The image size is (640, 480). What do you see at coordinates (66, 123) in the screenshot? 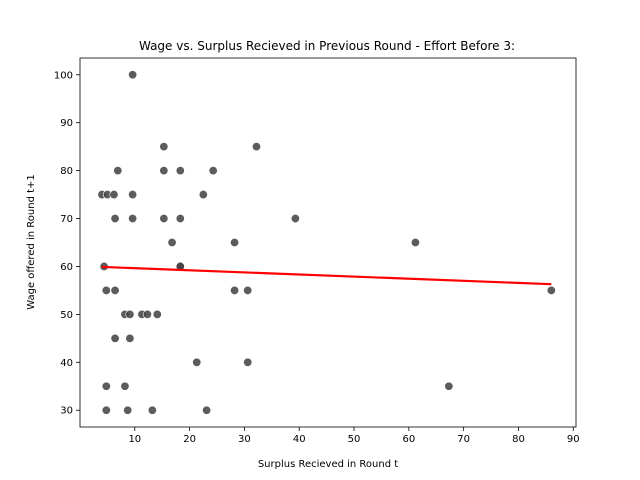
I see `y-tick-label: 90` at bounding box center [66, 123].